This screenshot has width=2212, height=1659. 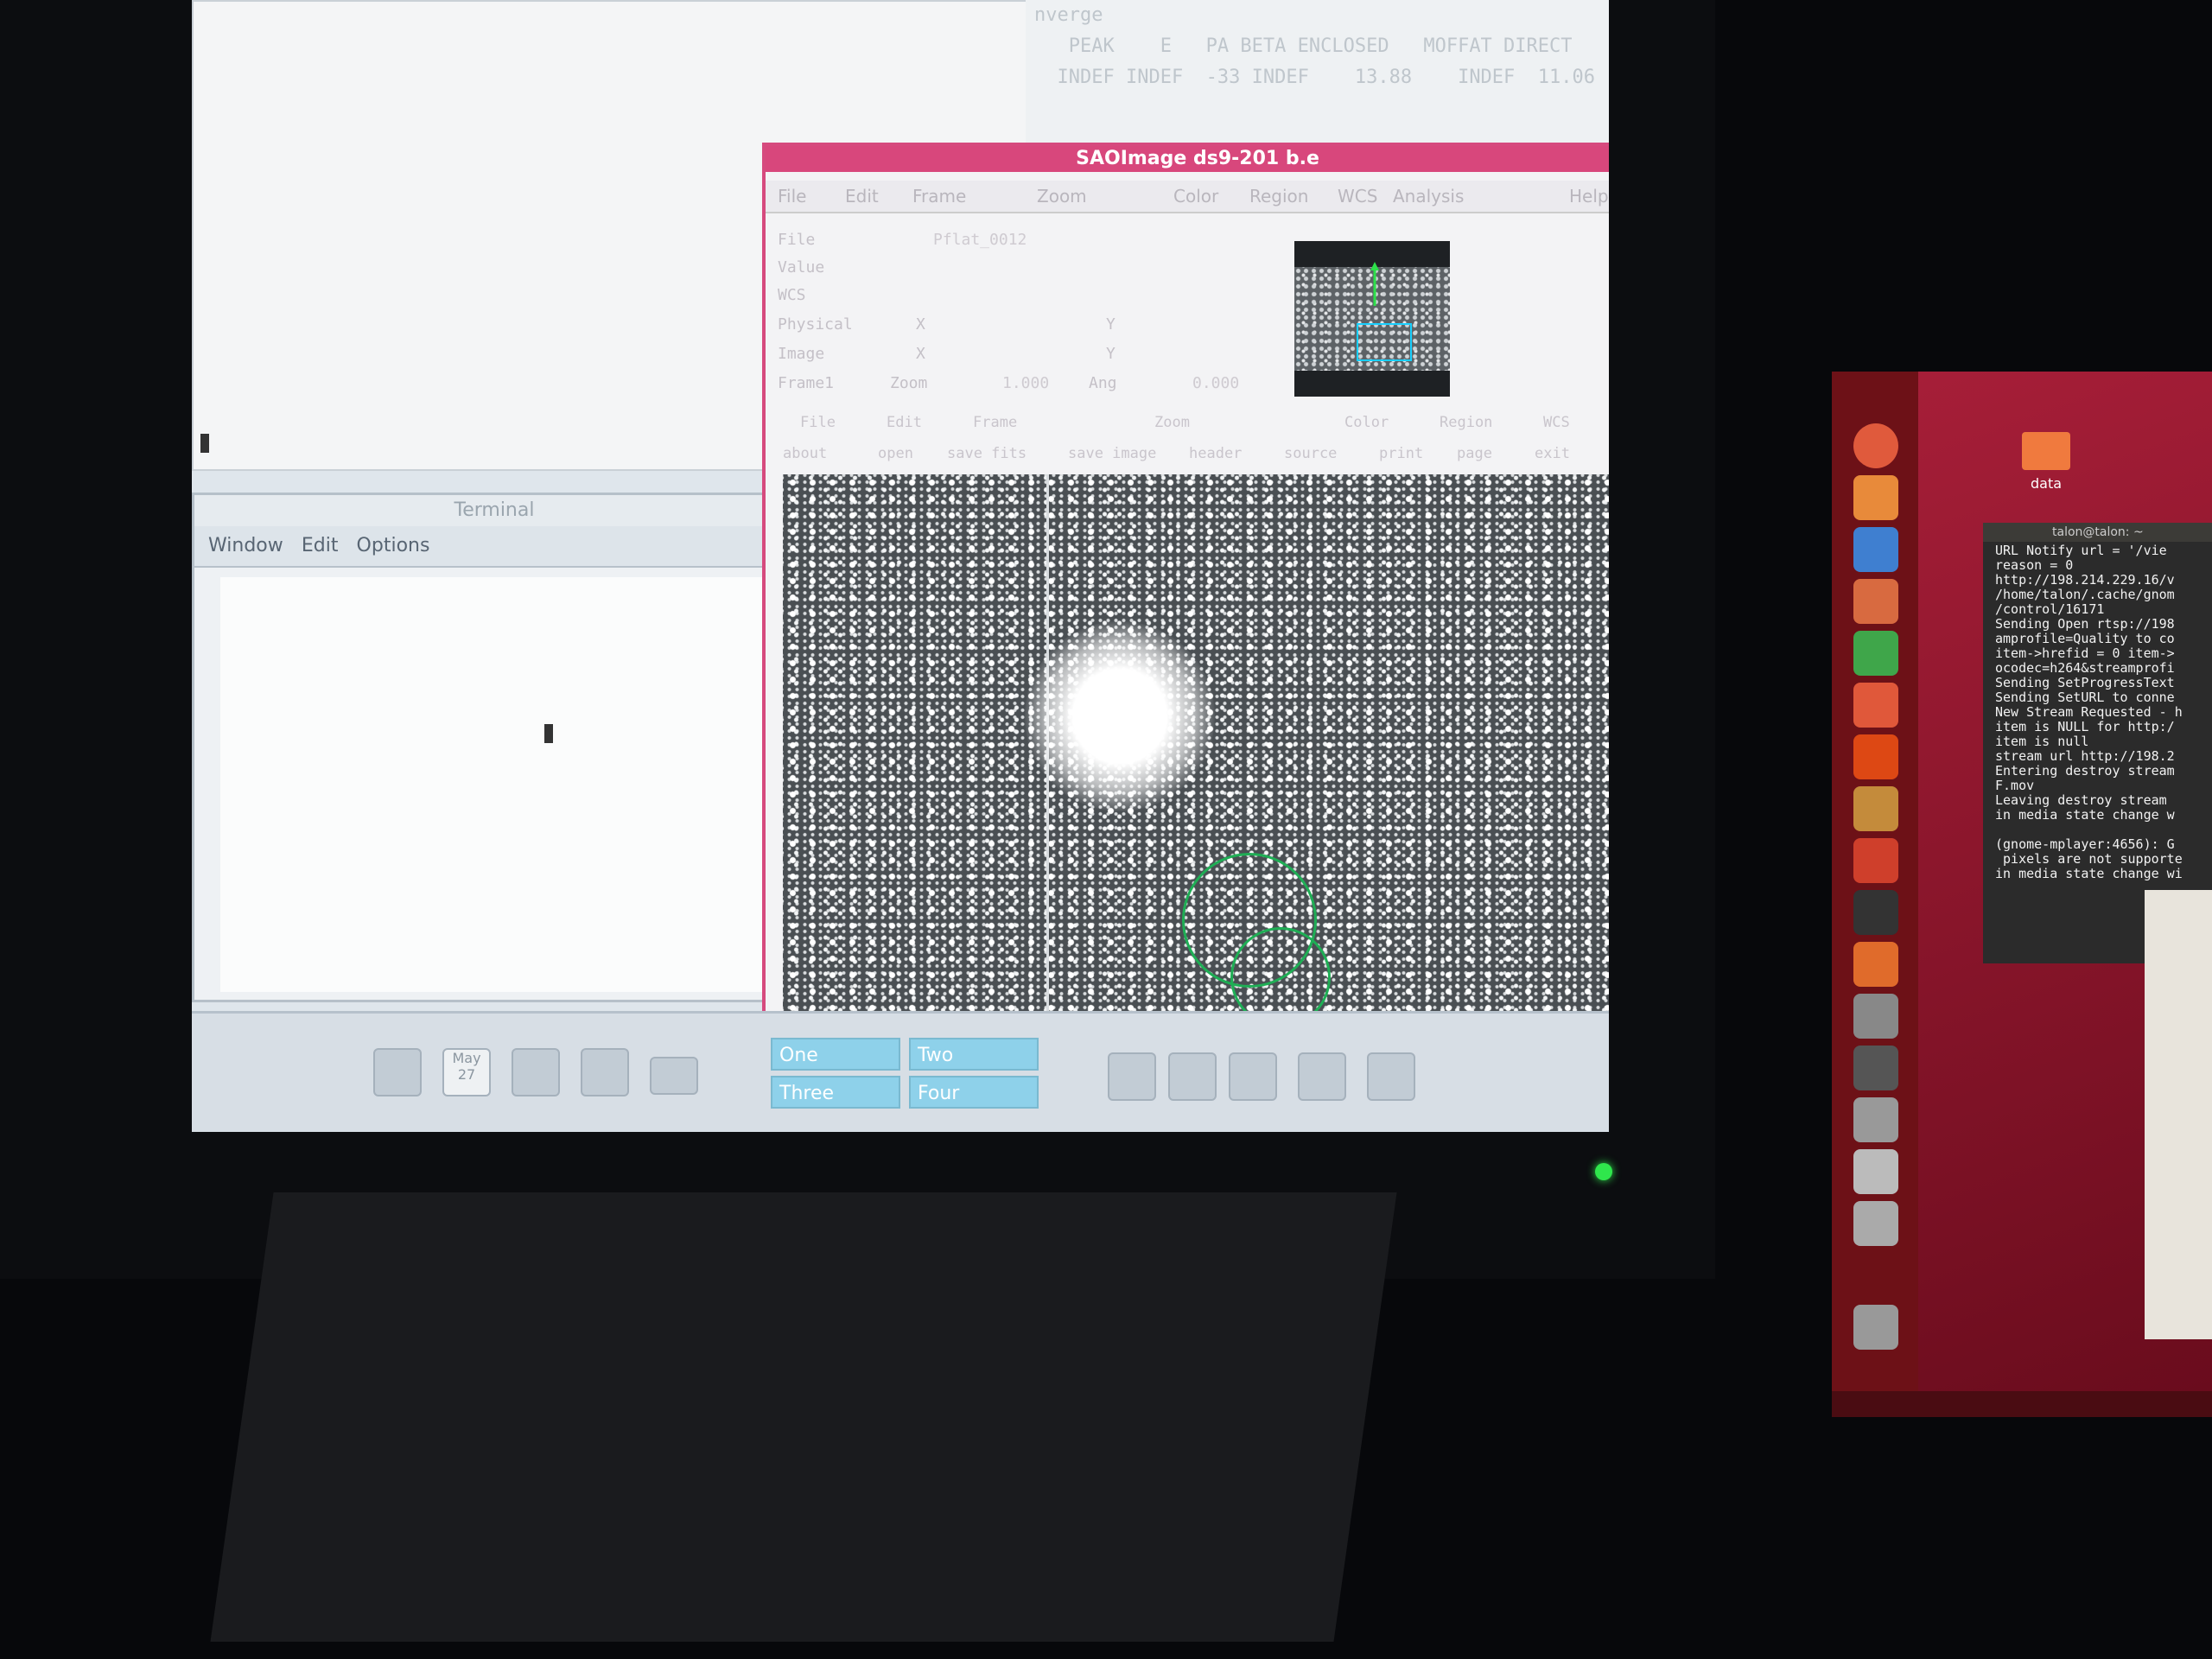 I want to click on panner-thumbnail, so click(x=1372, y=319).